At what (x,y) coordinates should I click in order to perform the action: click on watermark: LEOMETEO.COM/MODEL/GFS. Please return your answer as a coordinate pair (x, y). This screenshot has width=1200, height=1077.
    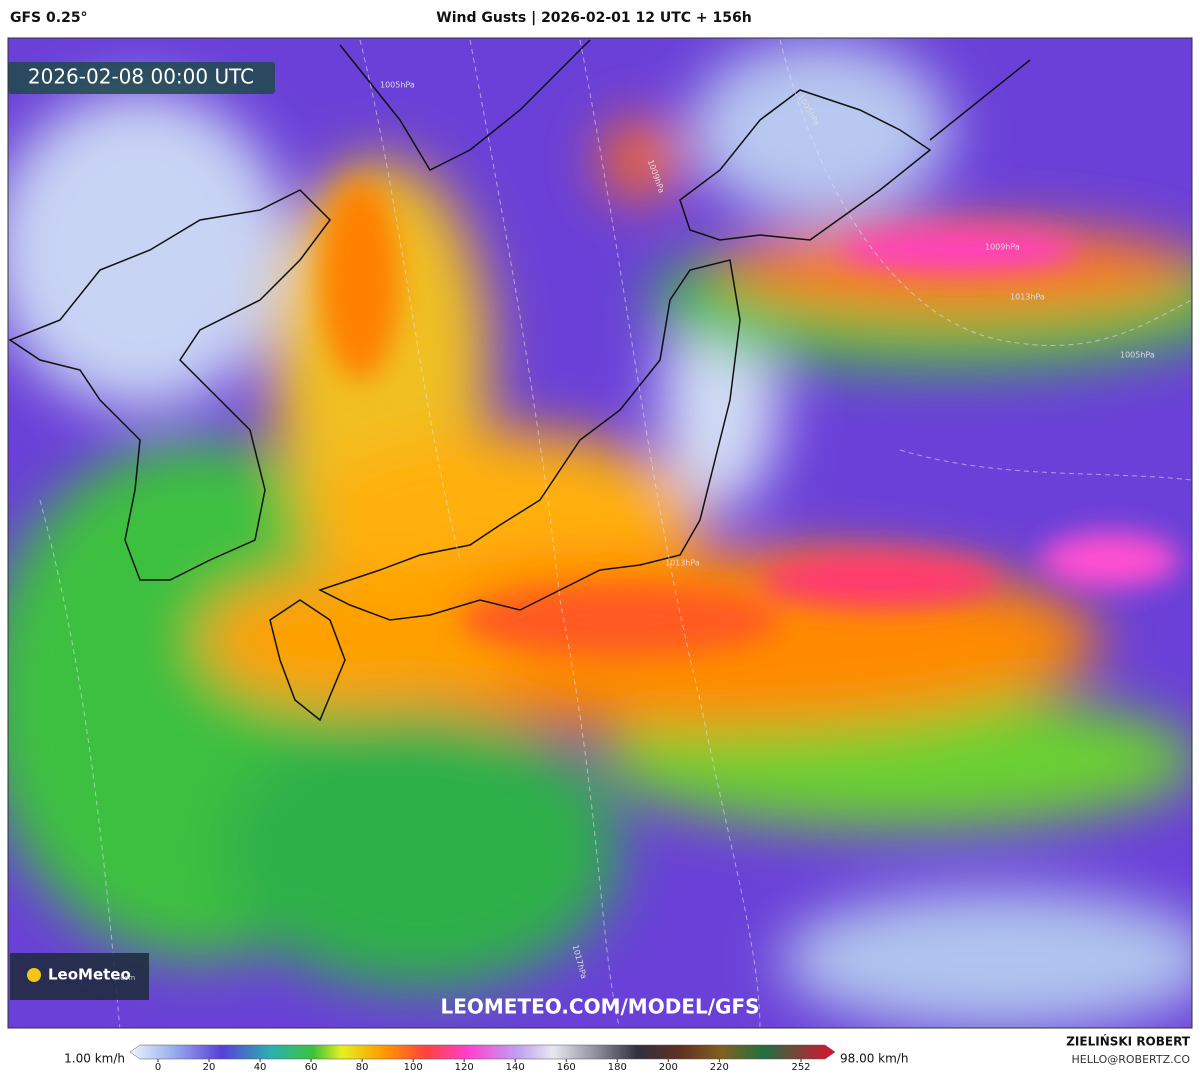
    Looking at the image, I should click on (599, 1007).